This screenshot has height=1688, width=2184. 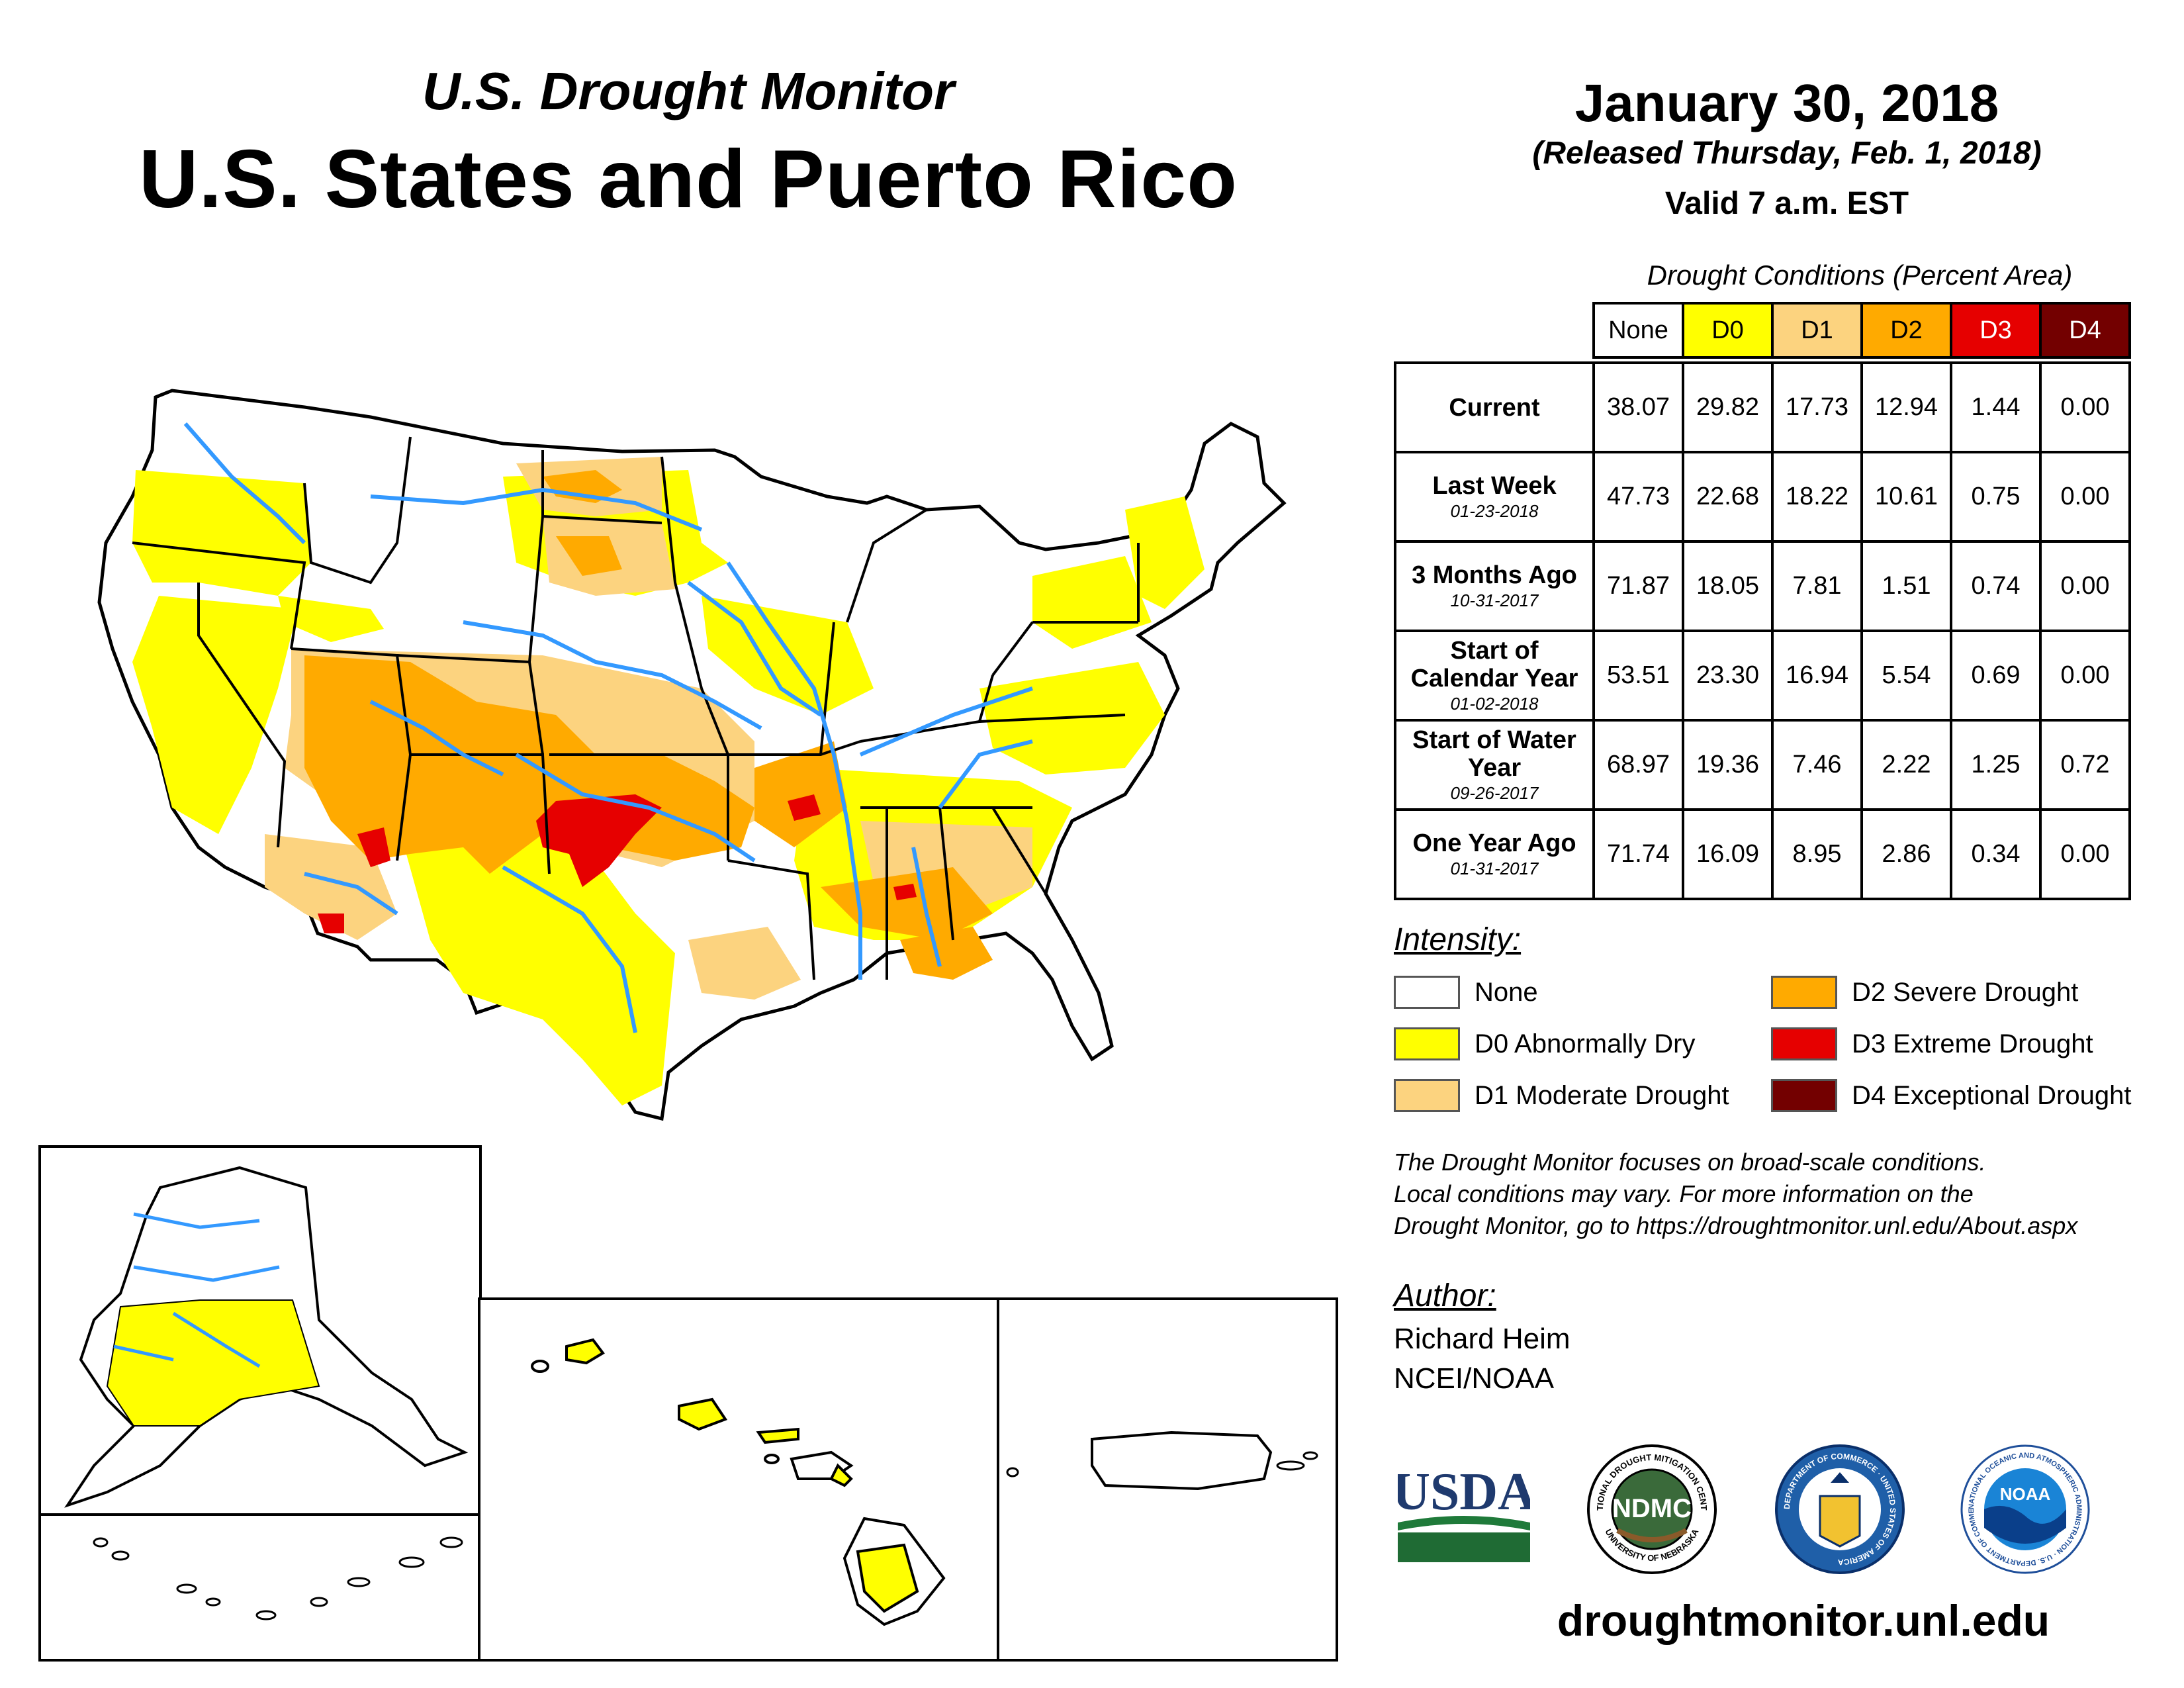 I want to click on noaa-logo-text: NOAA, so click(x=2025, y=1494).